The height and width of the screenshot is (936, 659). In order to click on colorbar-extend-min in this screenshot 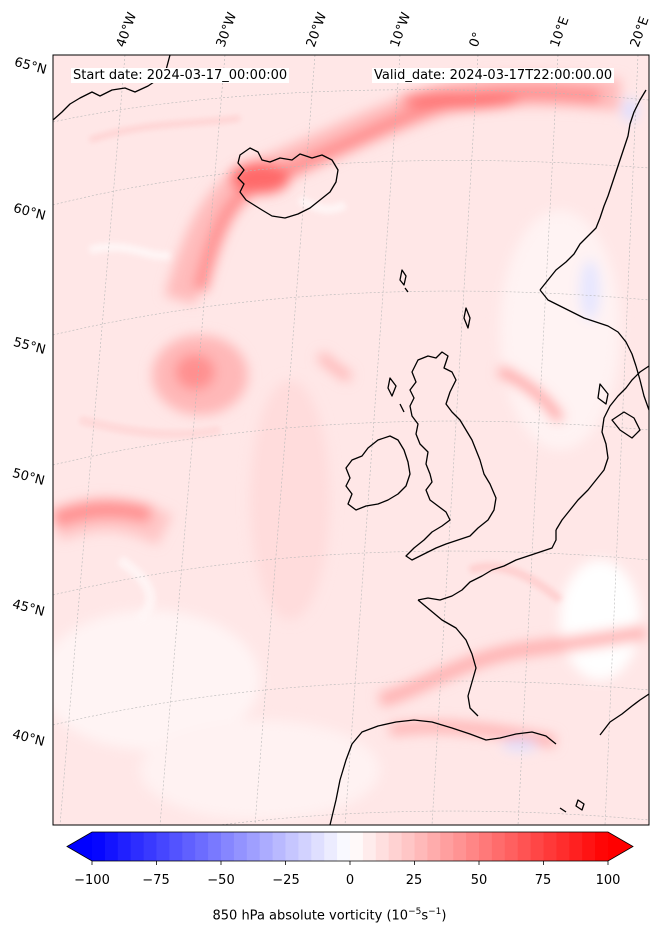, I will do `click(79, 846)`.